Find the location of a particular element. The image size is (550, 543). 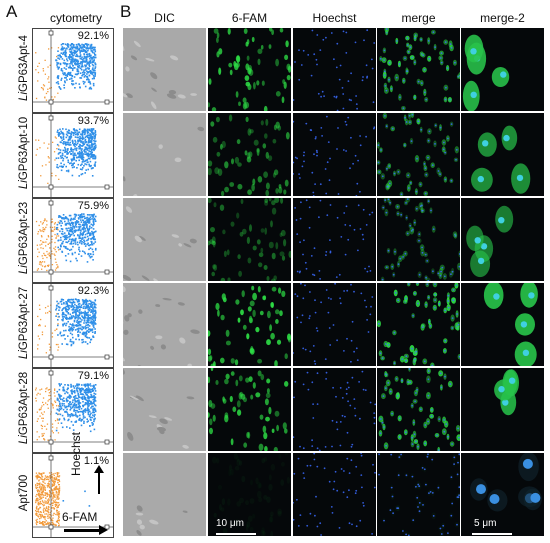

gate-handle is located at coordinates (51, 33).